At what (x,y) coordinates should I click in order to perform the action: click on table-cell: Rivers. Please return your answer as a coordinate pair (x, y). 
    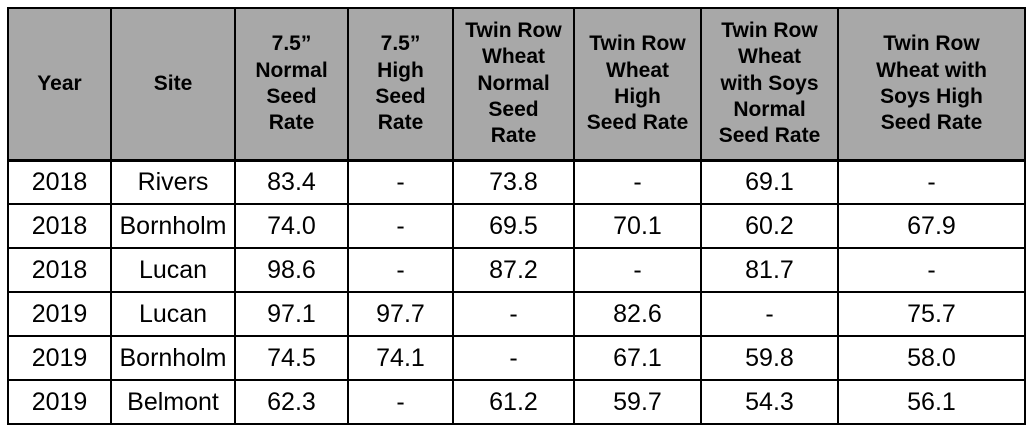
    Looking at the image, I should click on (173, 182).